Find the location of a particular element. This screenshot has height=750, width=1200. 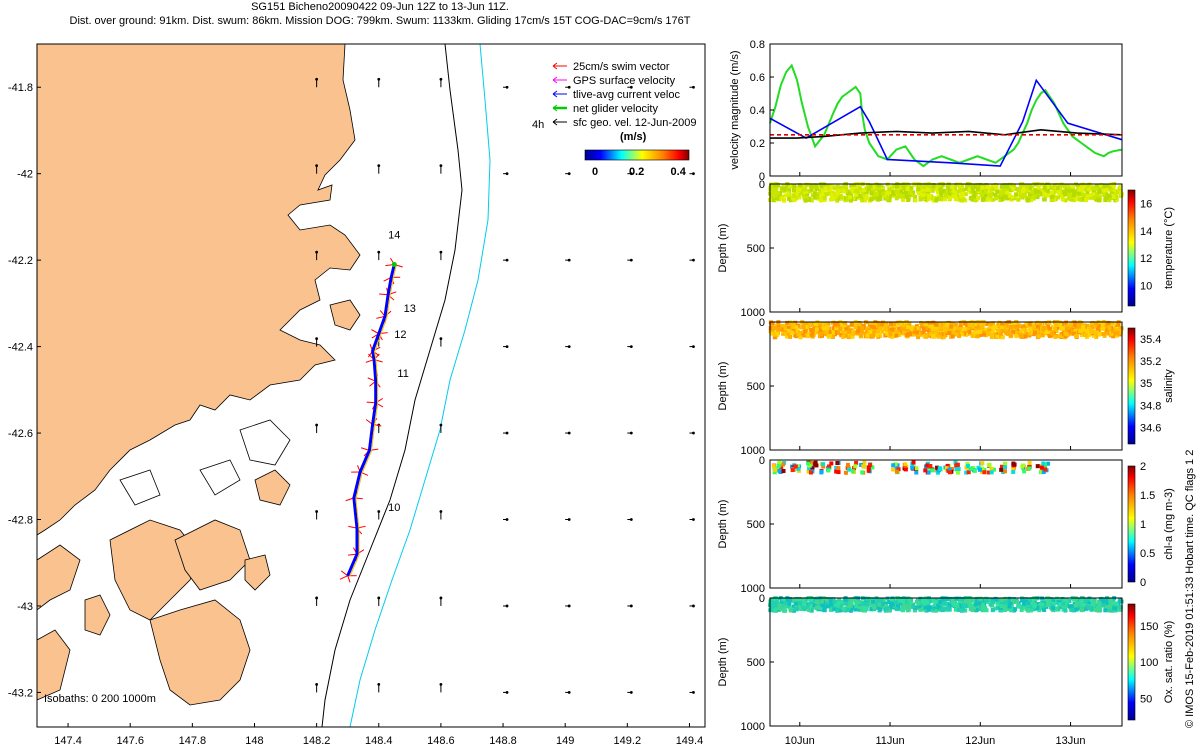

time-tick-label: 10Jun is located at coordinates (800, 741).